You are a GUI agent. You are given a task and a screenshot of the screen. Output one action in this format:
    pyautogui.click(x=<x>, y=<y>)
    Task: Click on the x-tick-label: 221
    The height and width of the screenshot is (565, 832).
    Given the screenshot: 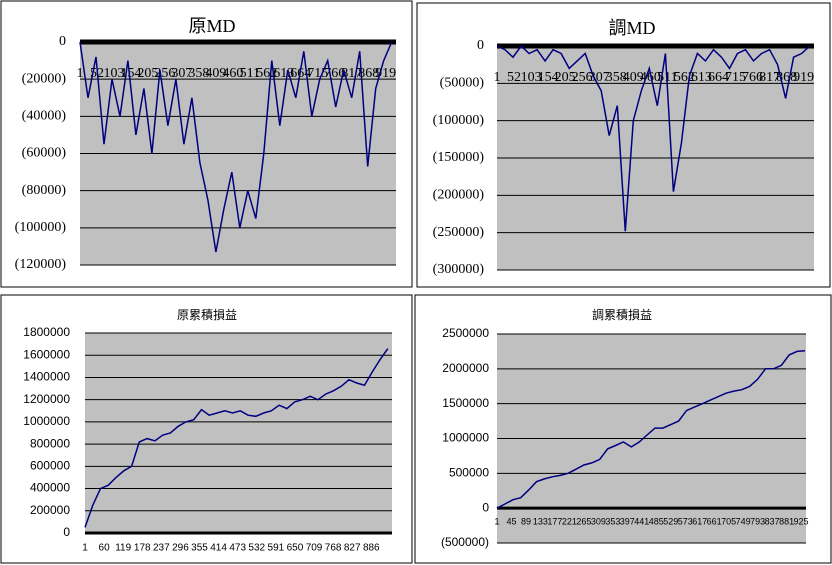 What is the action you would take?
    pyautogui.click(x=569, y=522)
    